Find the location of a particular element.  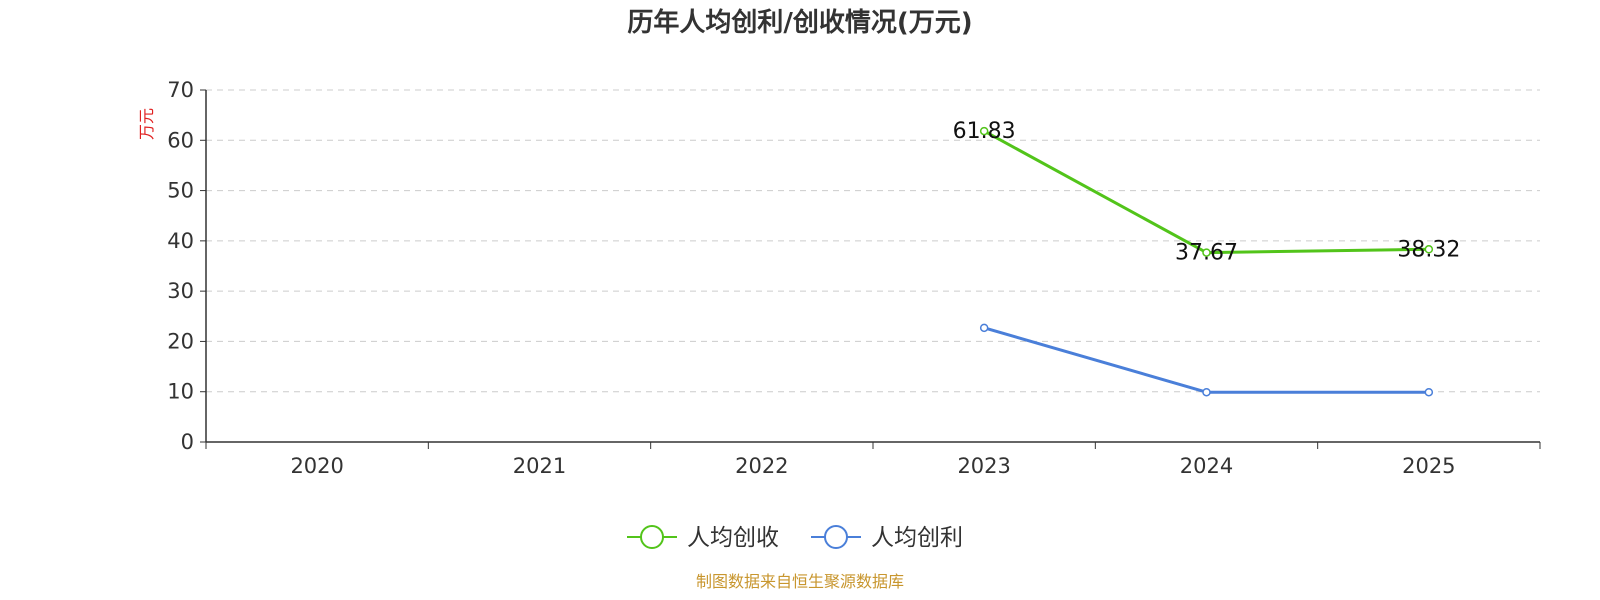

data-label: 38.32 is located at coordinates (1428, 249).